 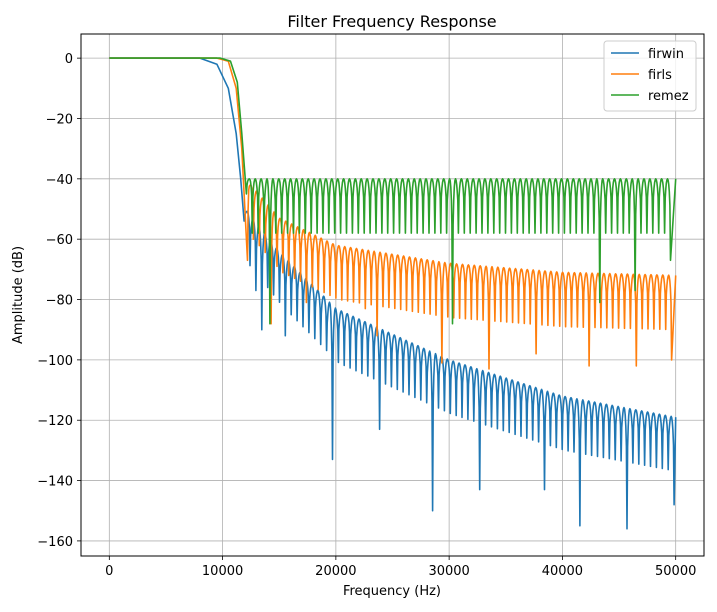 I want to click on legend: firwin firls remez, so click(x=650, y=76).